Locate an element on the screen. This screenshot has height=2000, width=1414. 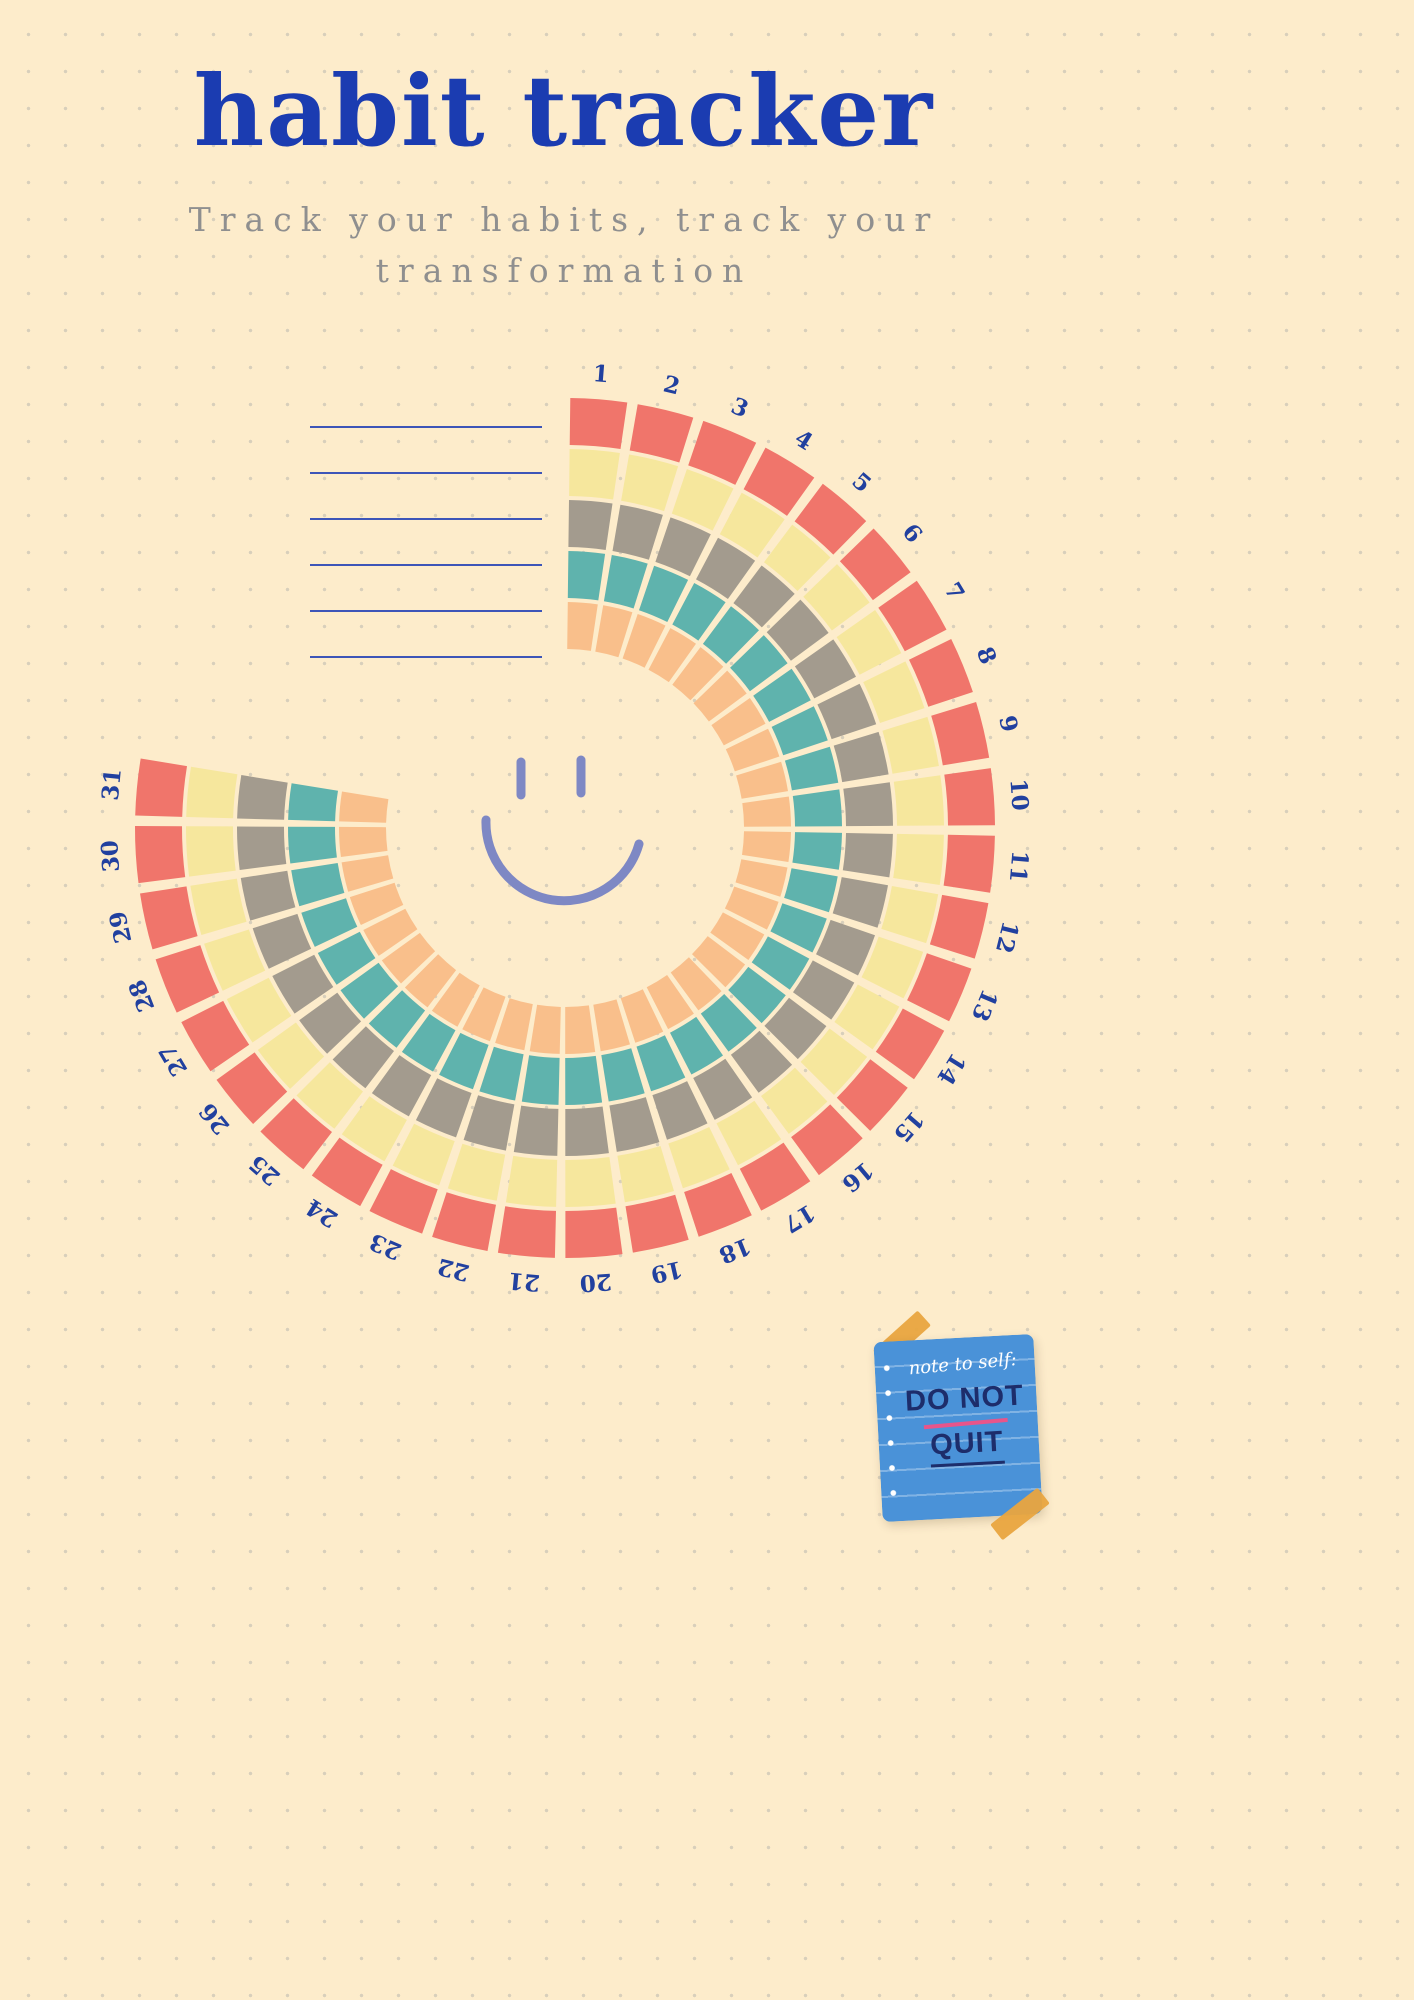
day-19-ring-5-cell is located at coordinates (611, 1025).